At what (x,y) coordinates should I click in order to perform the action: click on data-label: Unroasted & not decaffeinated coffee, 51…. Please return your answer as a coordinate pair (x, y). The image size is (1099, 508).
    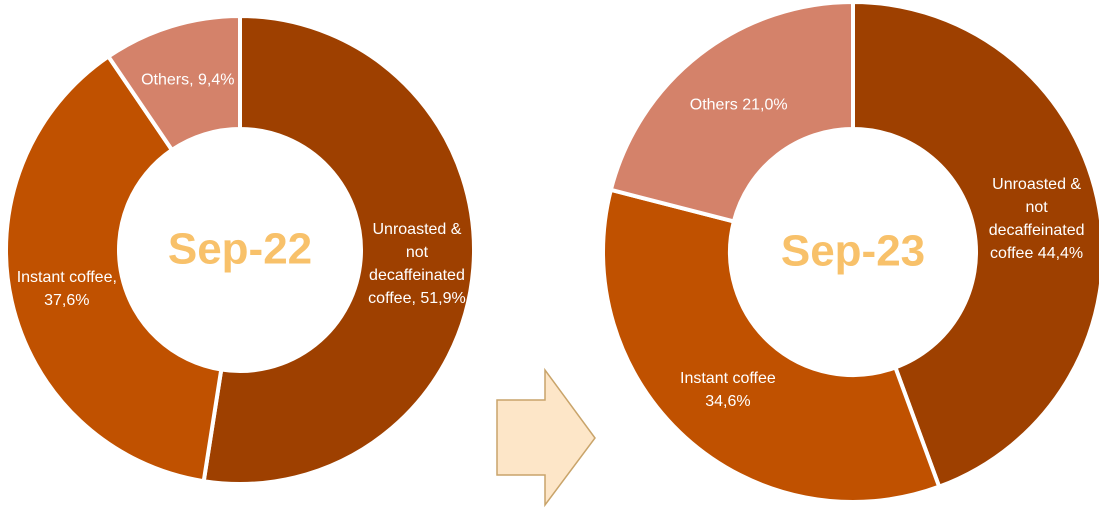
    Looking at the image, I should click on (417, 263).